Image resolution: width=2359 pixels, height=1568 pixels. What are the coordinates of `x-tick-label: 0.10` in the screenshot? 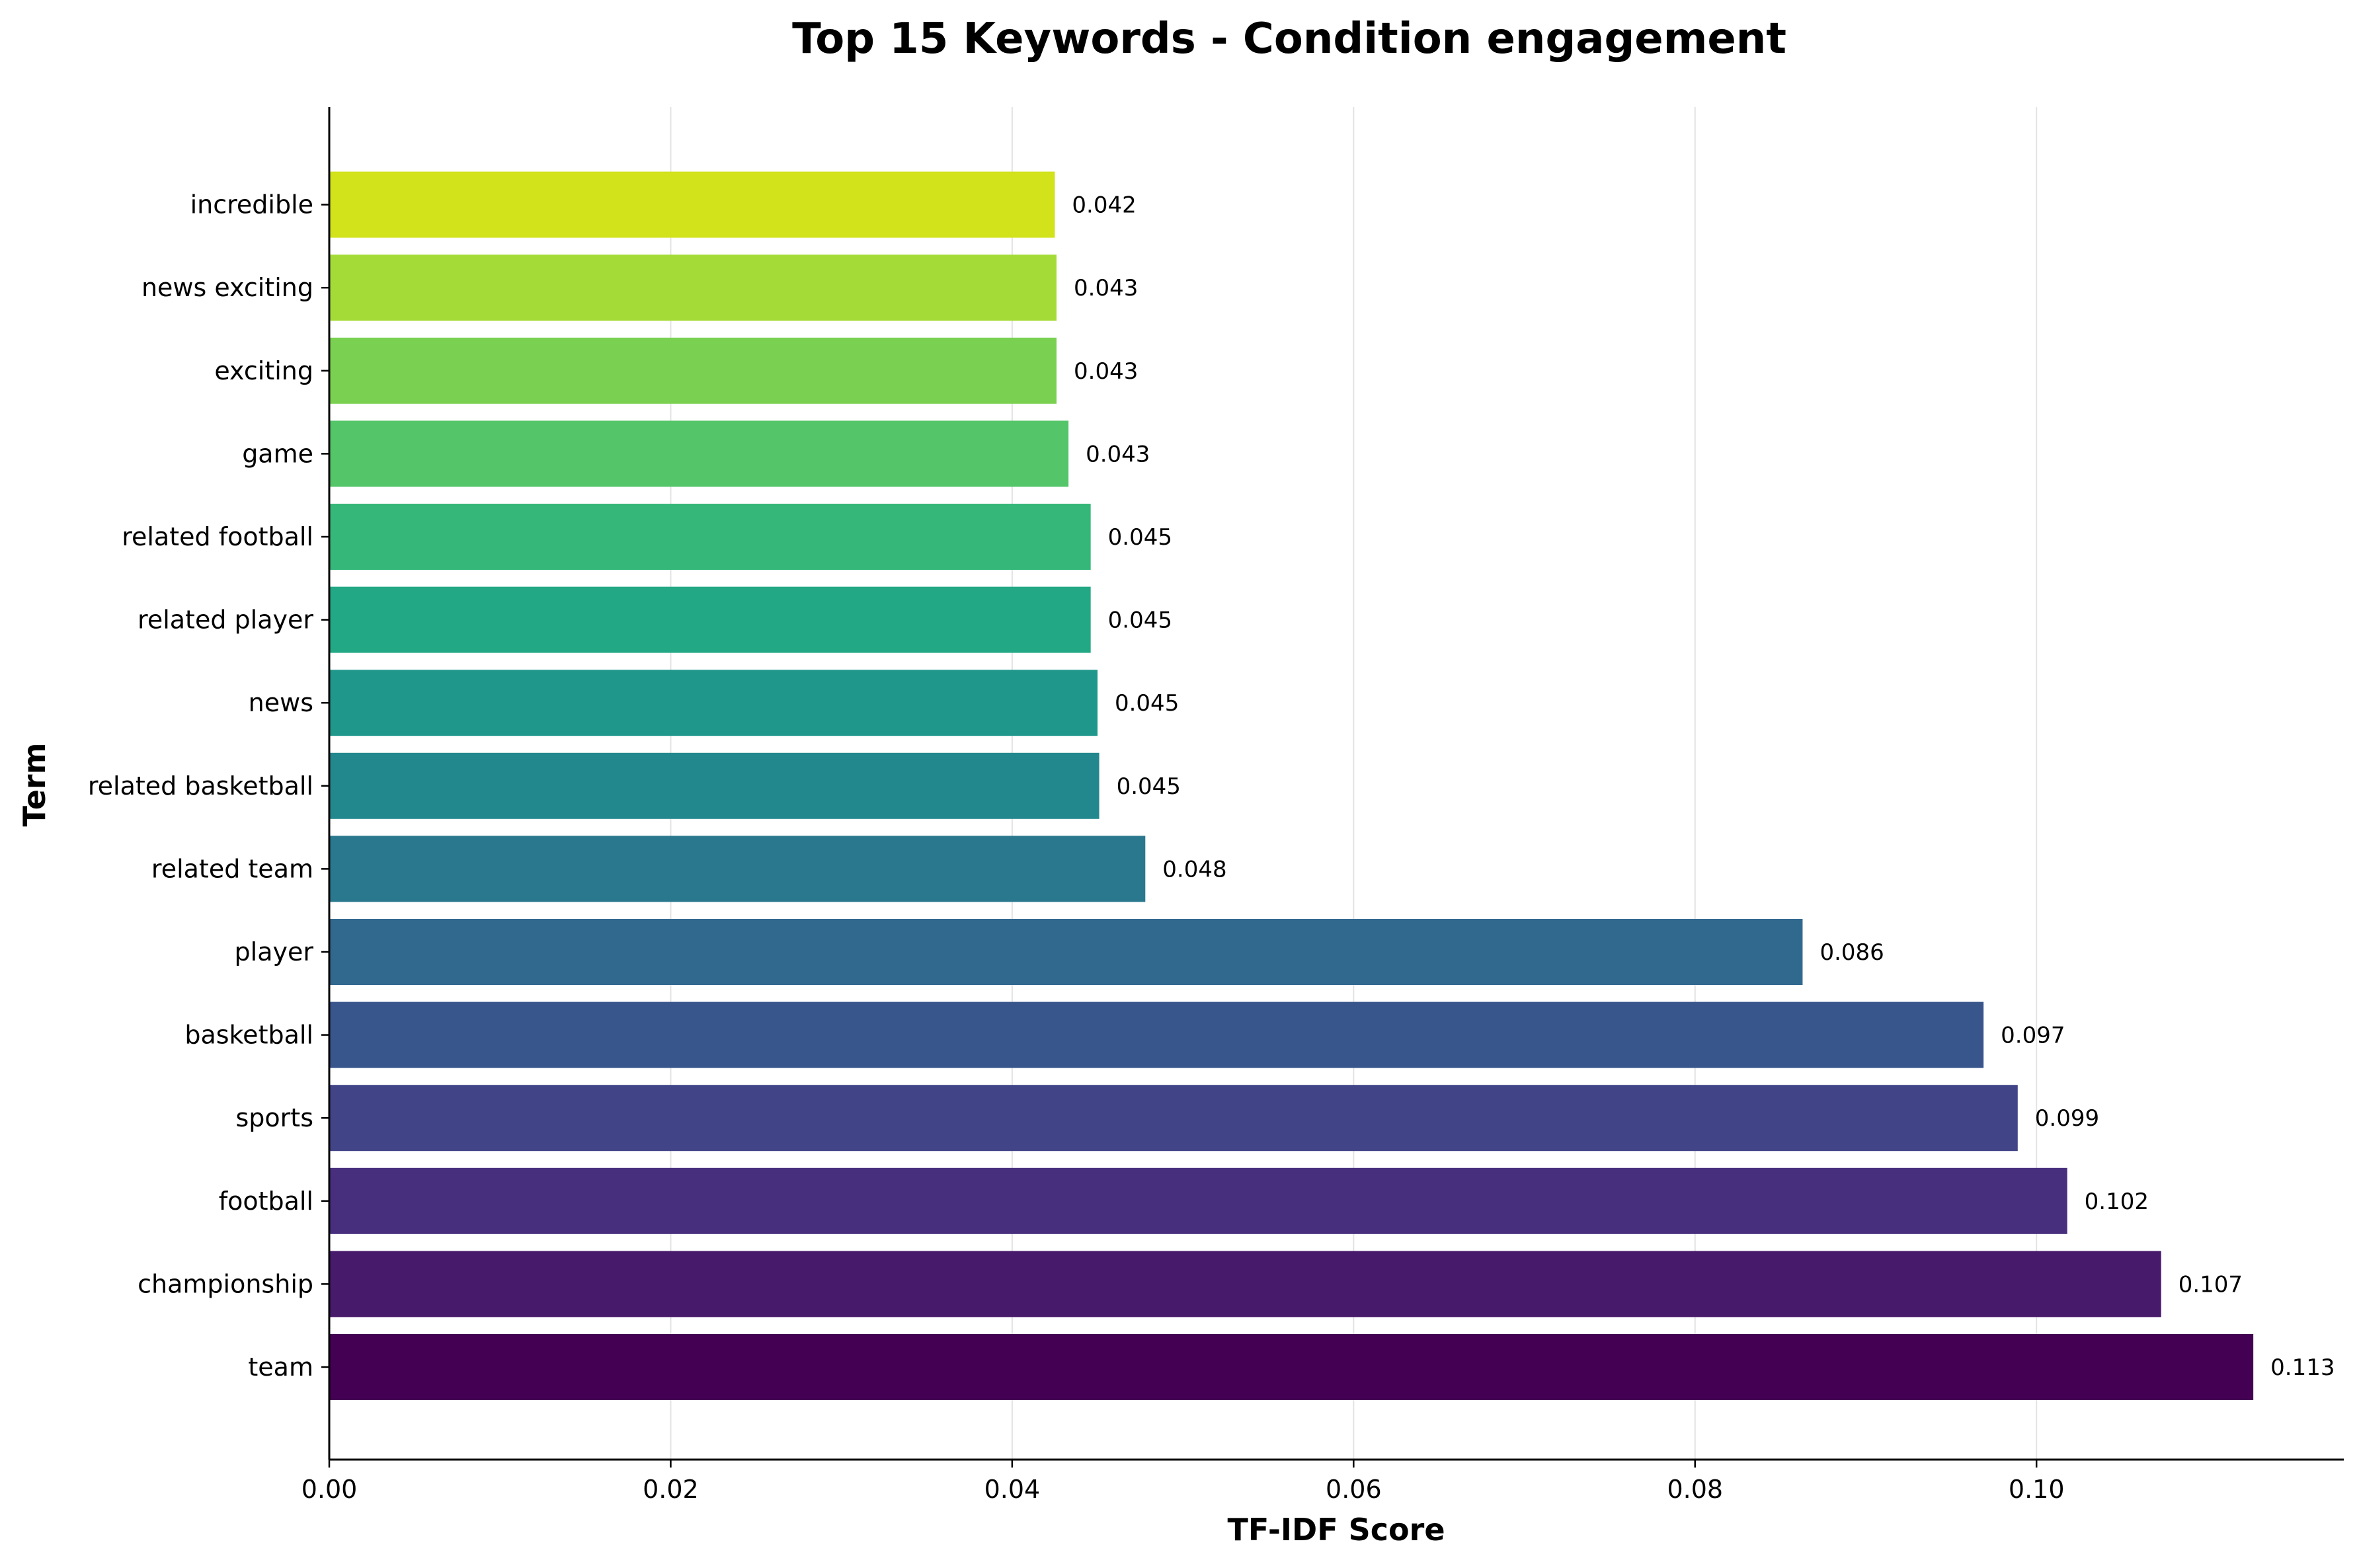 It's located at (2037, 1489).